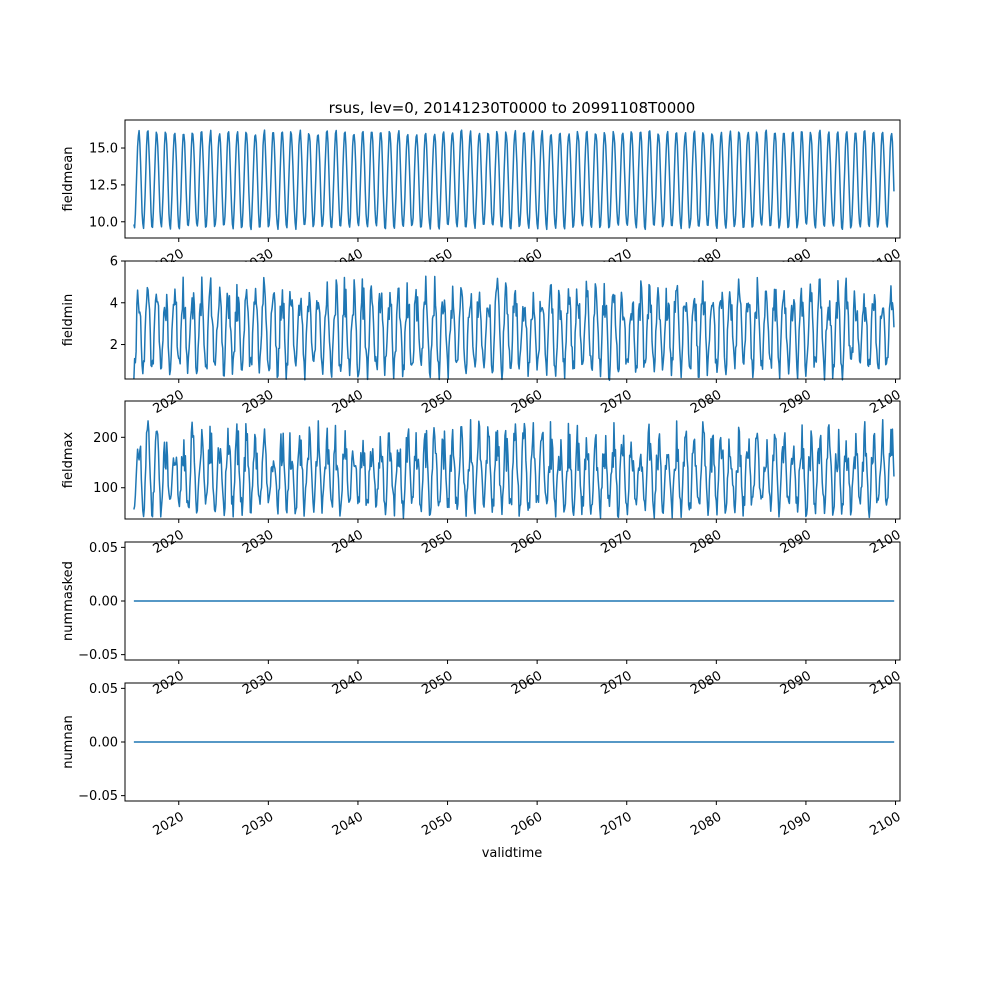 The image size is (1000, 1000). What do you see at coordinates (68, 460) in the screenshot?
I see `fieldmax-y-axis-title: fieldmax` at bounding box center [68, 460].